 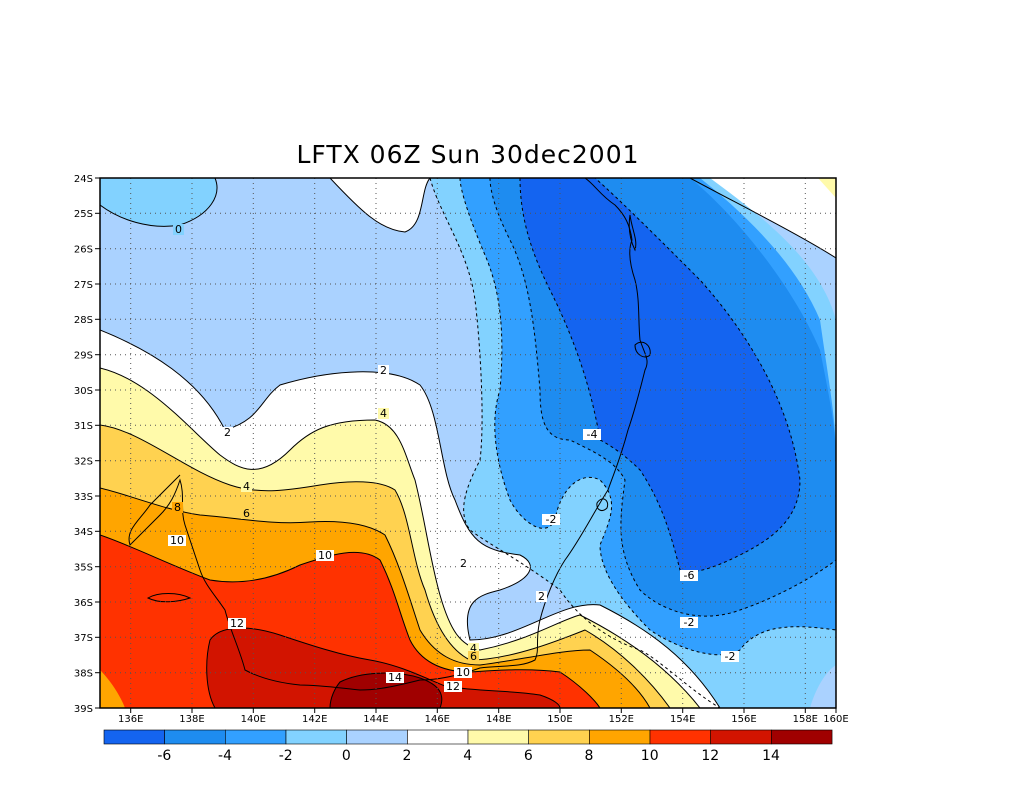 I want to click on colorbar-label: 14, so click(x=771, y=756).